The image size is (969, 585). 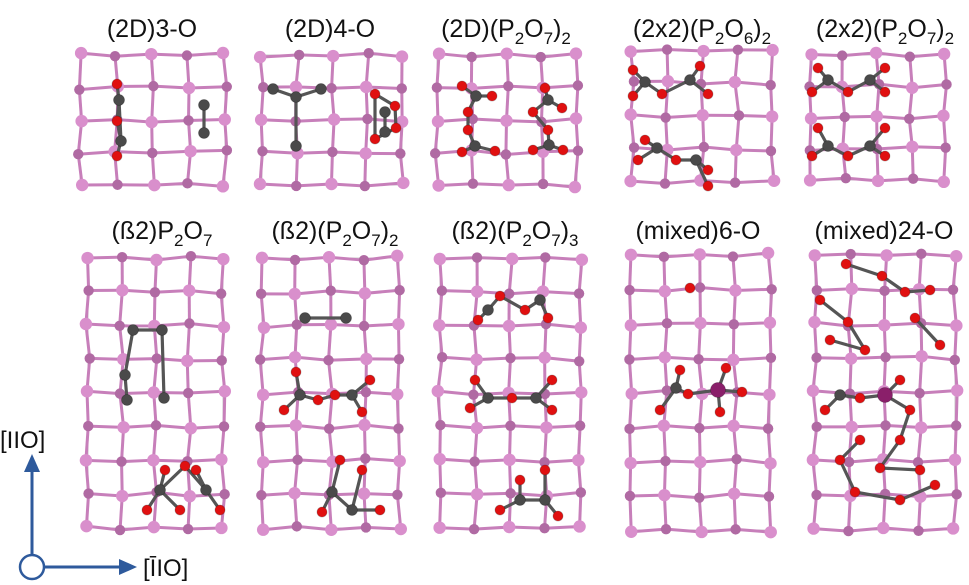 I want to click on title-mixed-24o: (mixed)24-O, so click(x=884, y=231).